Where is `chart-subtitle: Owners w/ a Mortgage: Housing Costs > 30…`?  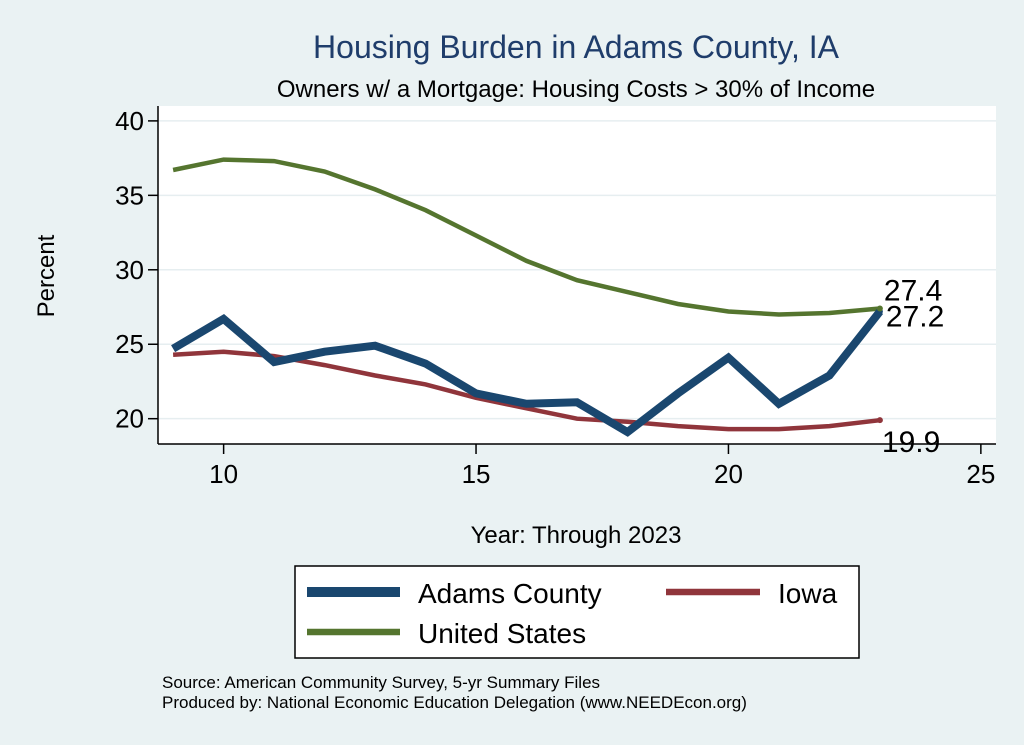
chart-subtitle: Owners w/ a Mortgage: Housing Costs > 30… is located at coordinates (576, 89).